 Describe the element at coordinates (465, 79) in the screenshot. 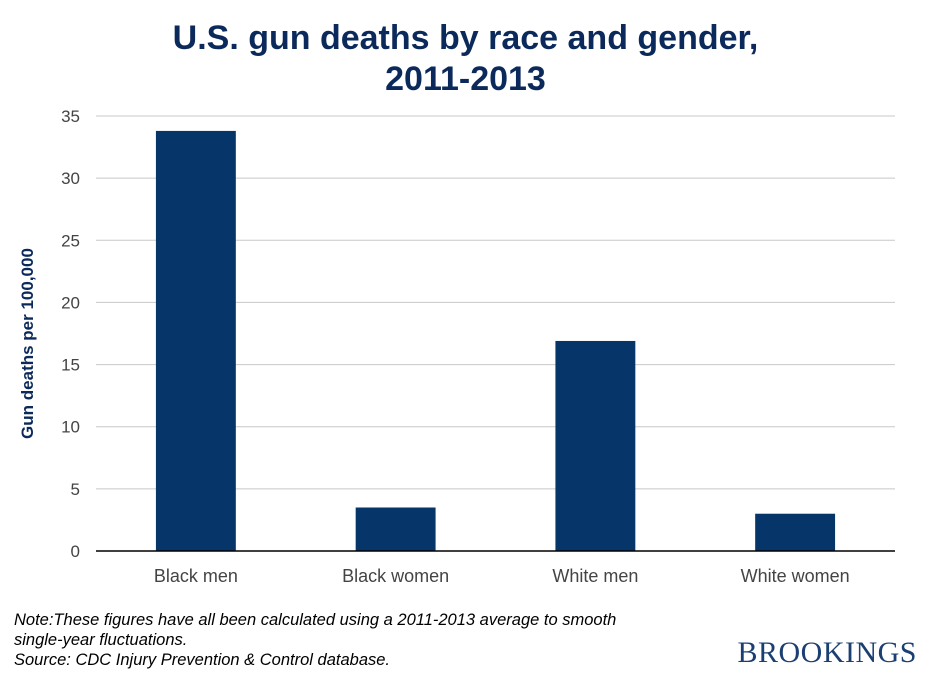

I see `chart-title-line-2: 2011-2013` at that location.